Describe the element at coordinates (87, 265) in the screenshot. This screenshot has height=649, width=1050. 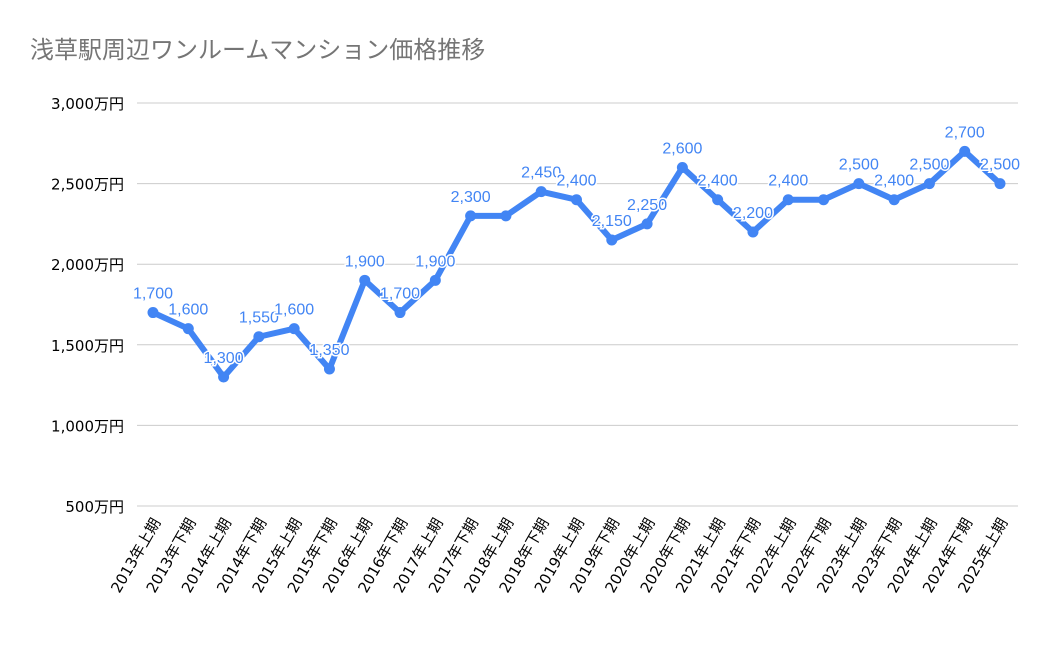
I see `y-tick-label: 2,000万円` at that location.